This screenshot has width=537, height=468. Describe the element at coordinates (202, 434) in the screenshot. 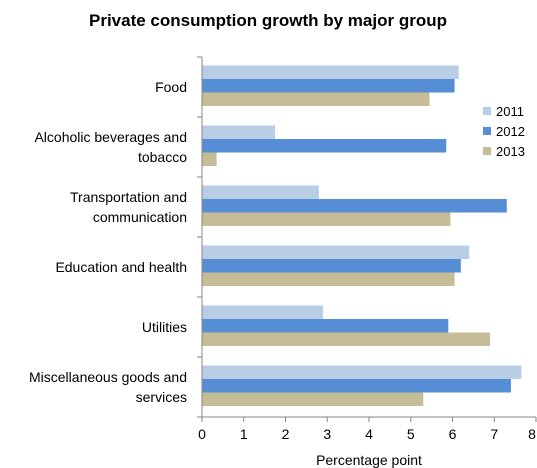

I see `x-tick-label: 0` at that location.